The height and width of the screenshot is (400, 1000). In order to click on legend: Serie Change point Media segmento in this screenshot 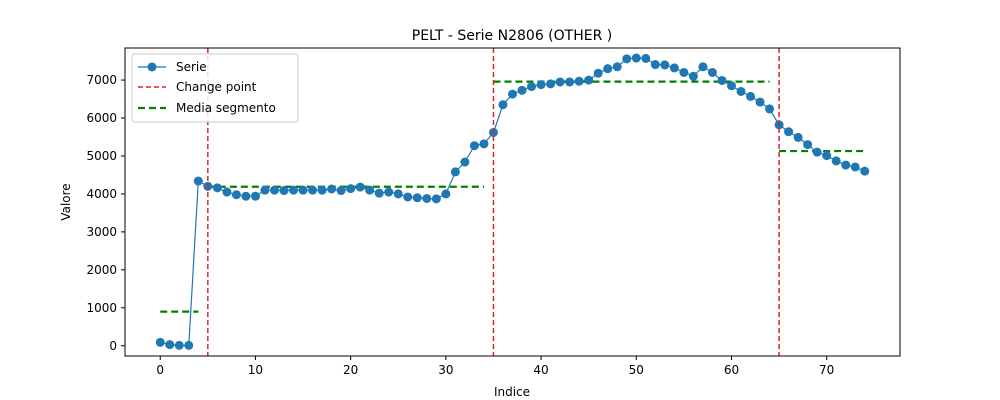, I will do `click(215, 88)`.